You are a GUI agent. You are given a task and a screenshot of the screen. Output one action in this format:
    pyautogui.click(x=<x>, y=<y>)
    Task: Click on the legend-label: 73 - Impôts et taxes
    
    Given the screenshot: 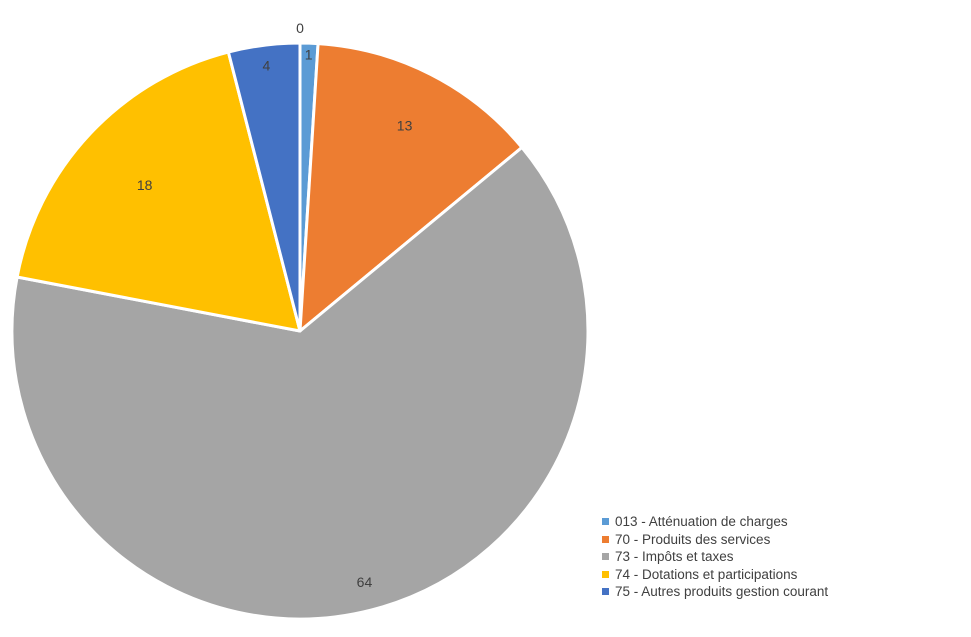 What is the action you would take?
    pyautogui.click(x=674, y=557)
    